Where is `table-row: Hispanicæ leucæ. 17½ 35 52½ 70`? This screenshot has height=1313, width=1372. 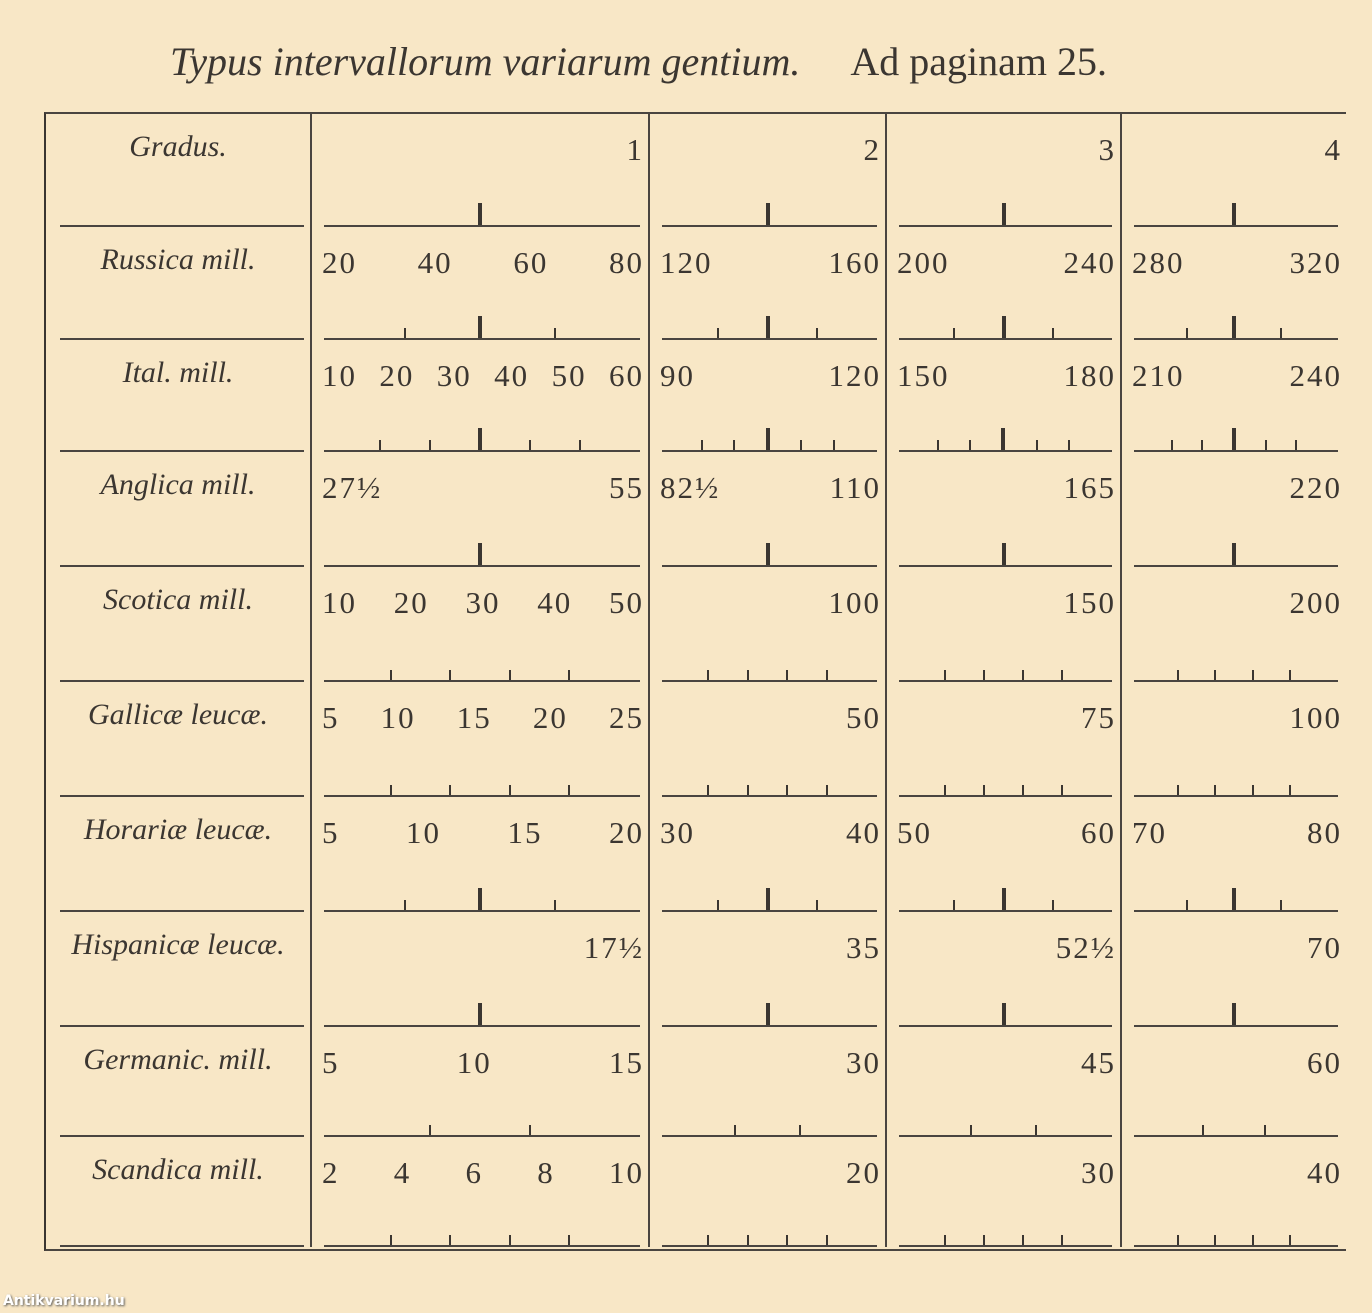
table-row: Hispanicæ leucæ. 17½ 35 52½ 70 is located at coordinates (696, 969).